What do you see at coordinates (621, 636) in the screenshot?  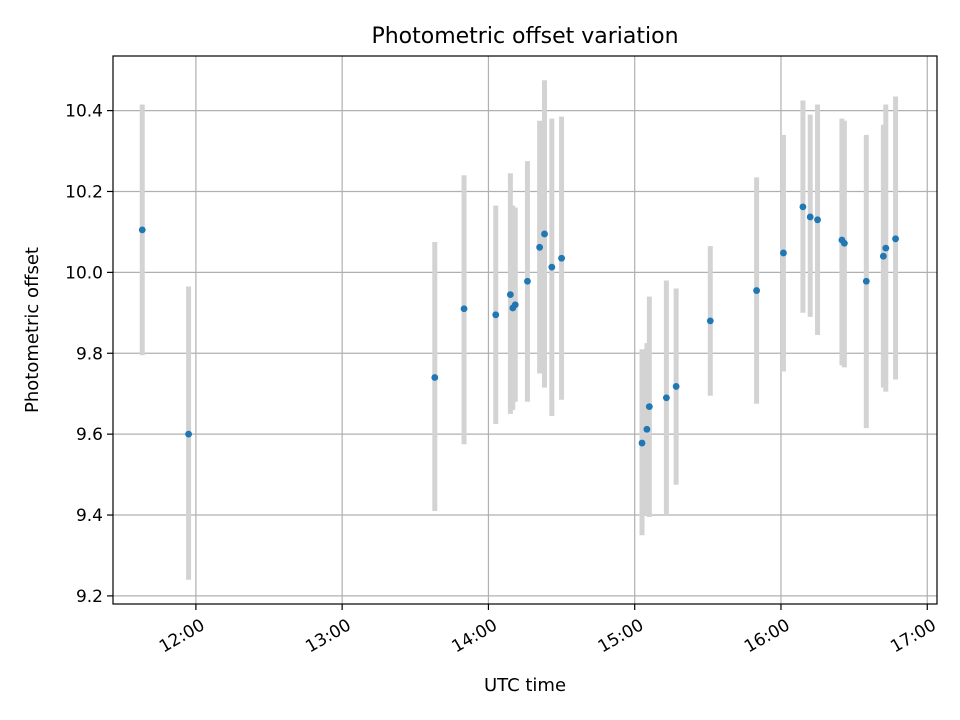 I see `x-tick-label: 15:00` at bounding box center [621, 636].